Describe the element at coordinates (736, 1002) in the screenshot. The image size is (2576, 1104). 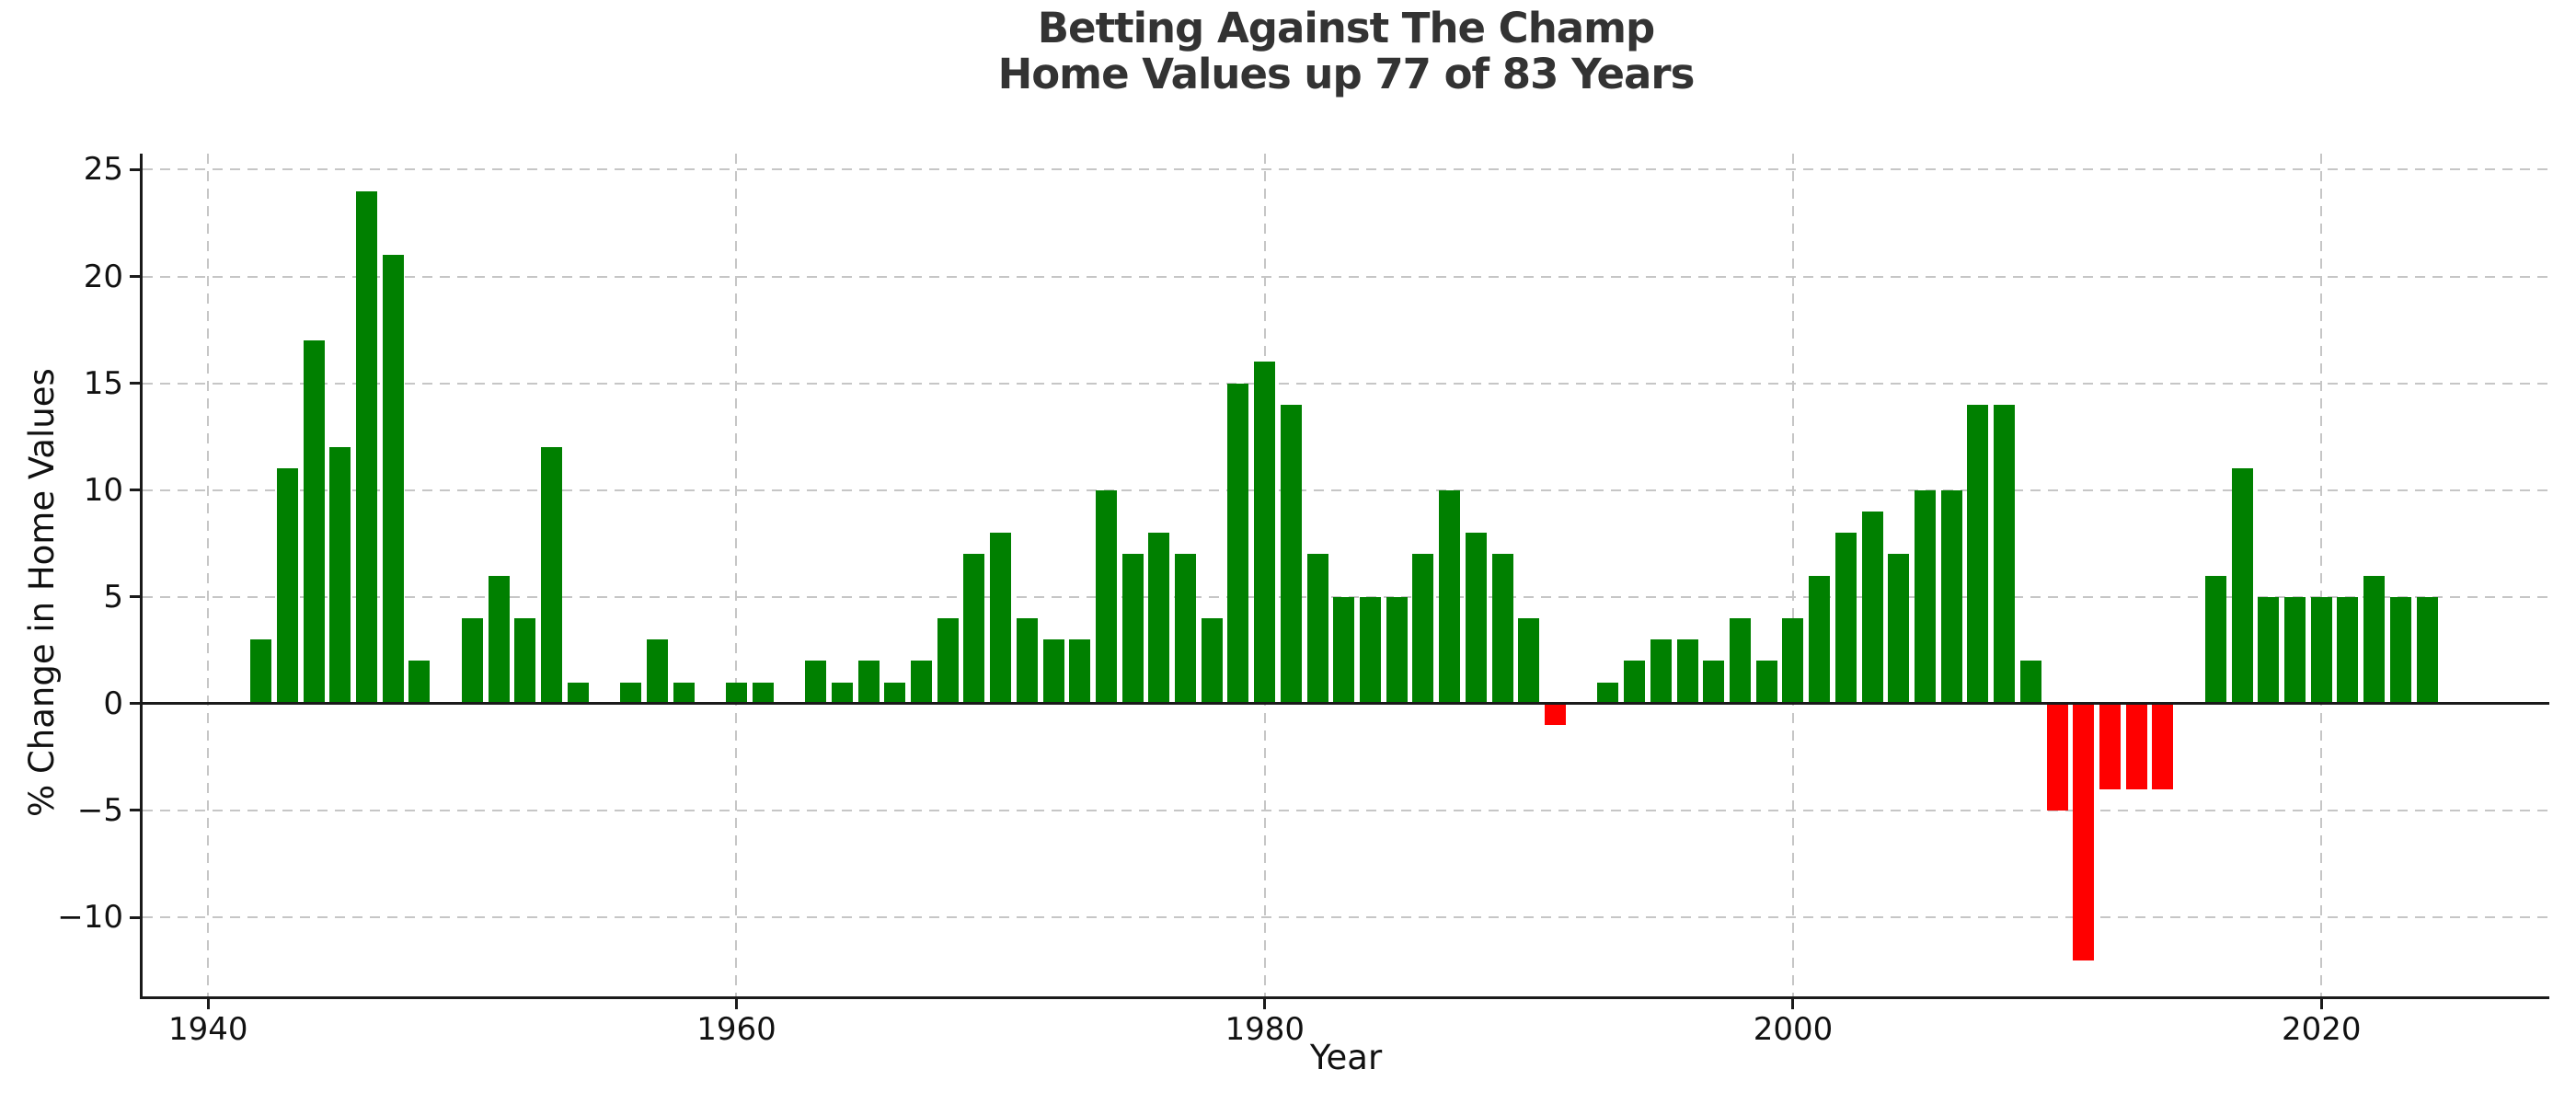
I see `x-tick-1960` at that location.